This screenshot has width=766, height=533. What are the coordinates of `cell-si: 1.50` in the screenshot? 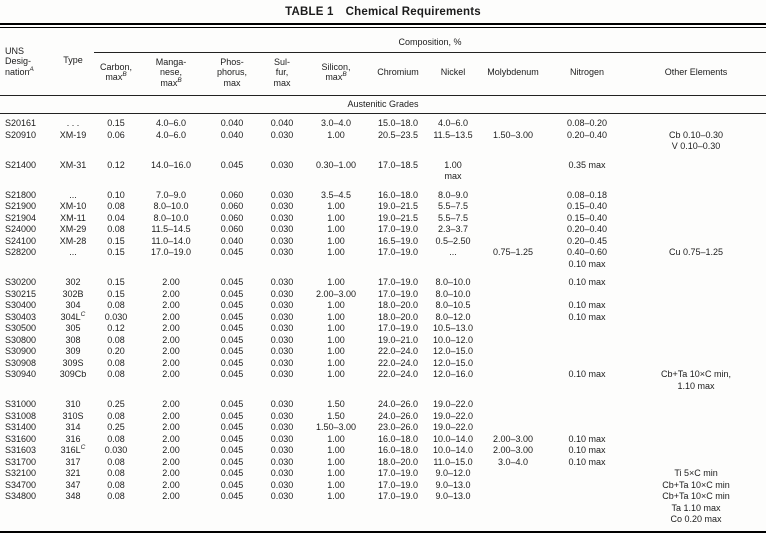 It's located at (336, 415).